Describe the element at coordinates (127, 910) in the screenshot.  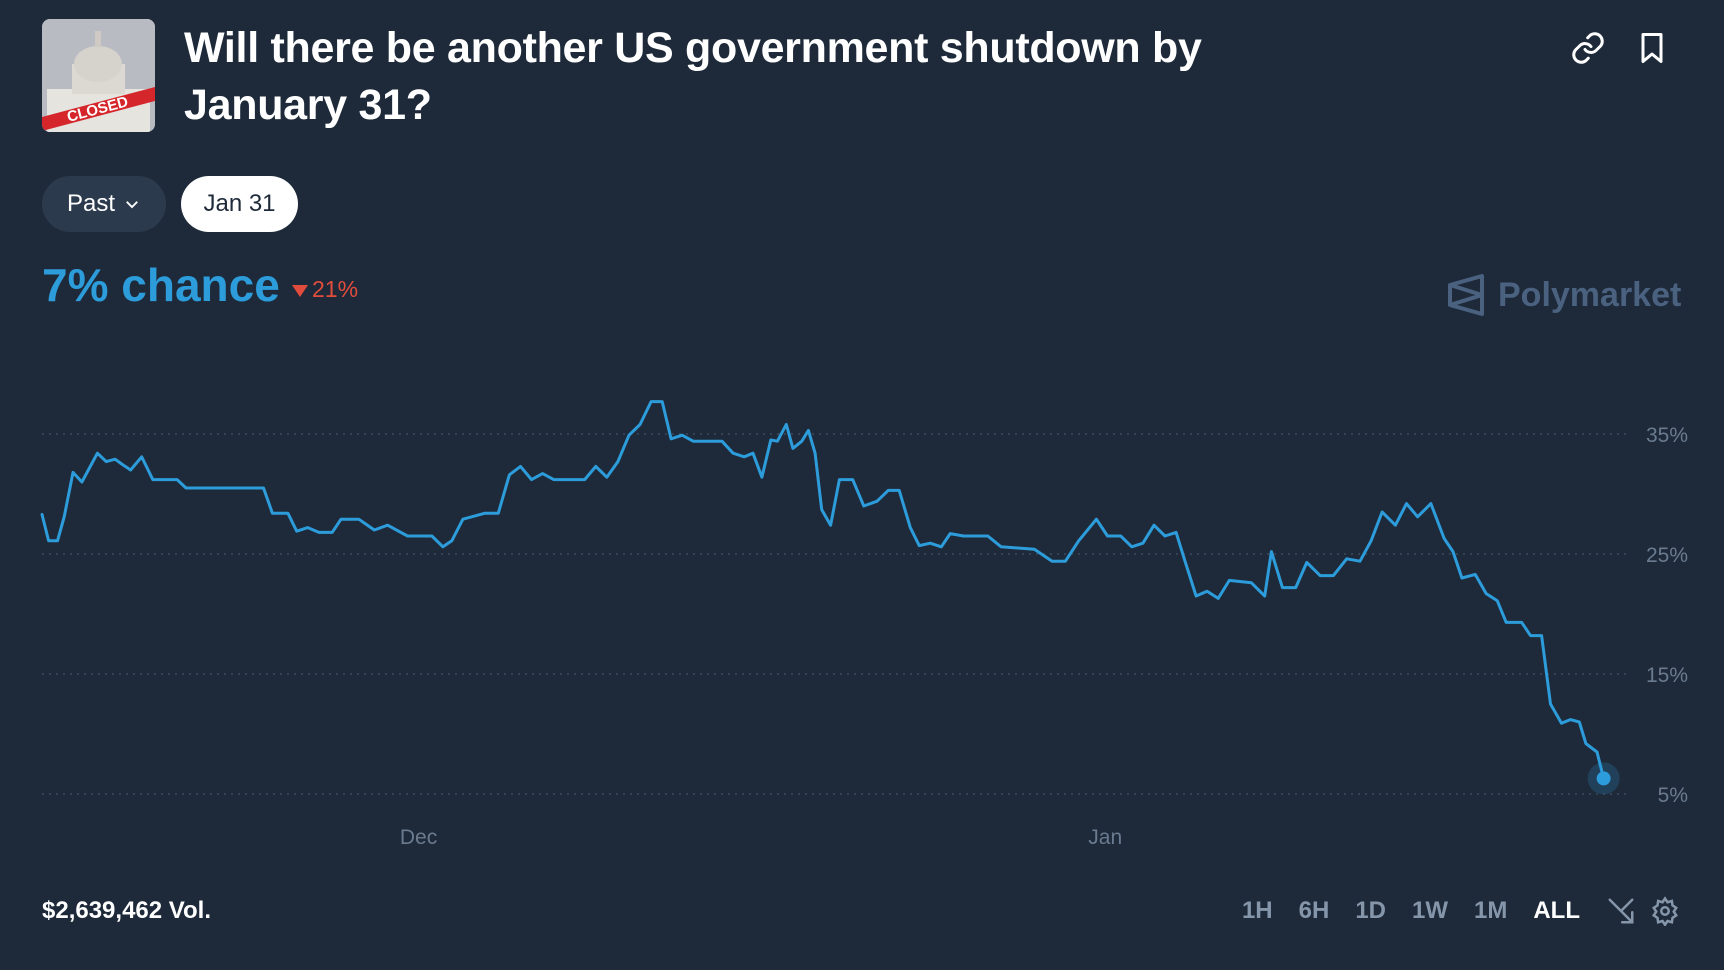
I see `volume: $2,639,462 Vol.` at that location.